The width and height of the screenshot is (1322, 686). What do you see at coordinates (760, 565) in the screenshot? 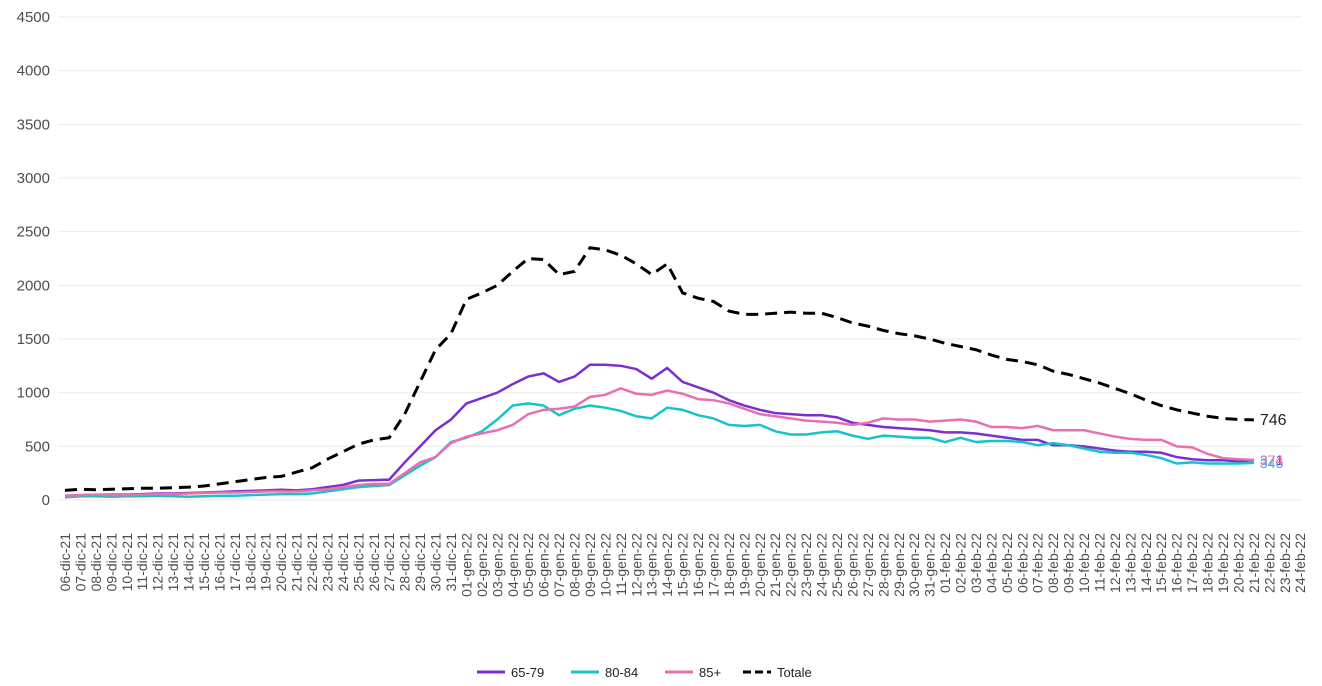
I see `x-tick-label: 20-gen-22` at bounding box center [760, 565].